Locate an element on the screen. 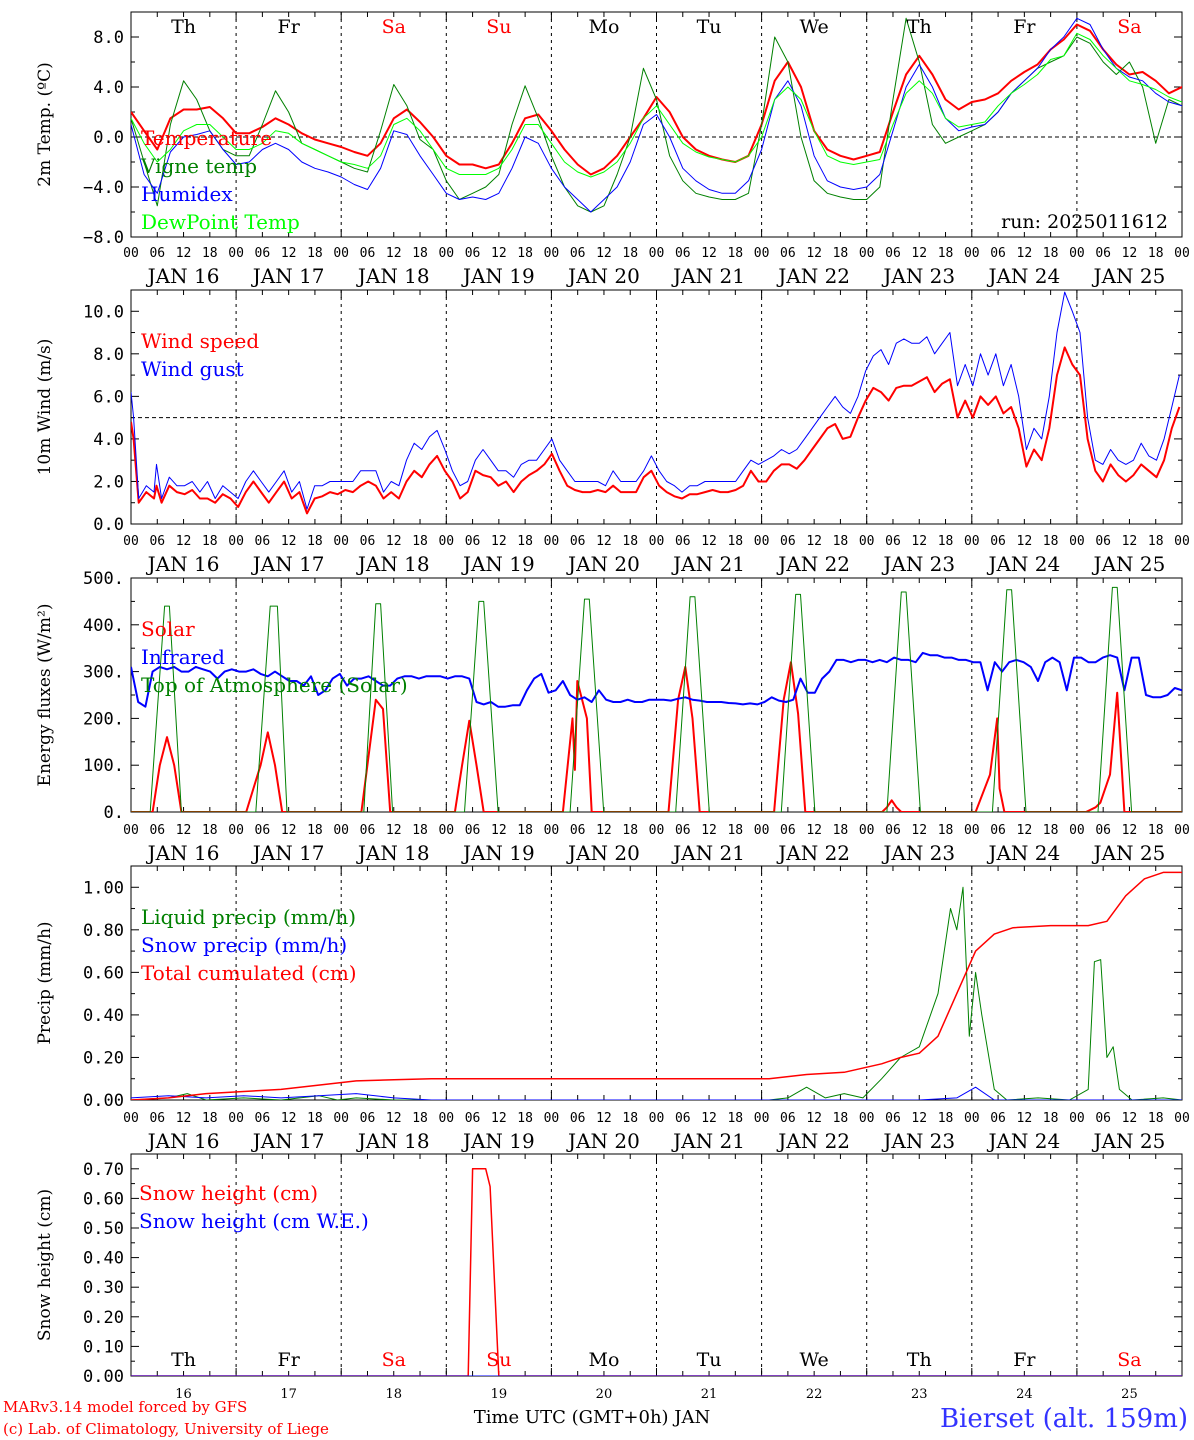  legend-entry: DewPoint Temp is located at coordinates (220, 222).